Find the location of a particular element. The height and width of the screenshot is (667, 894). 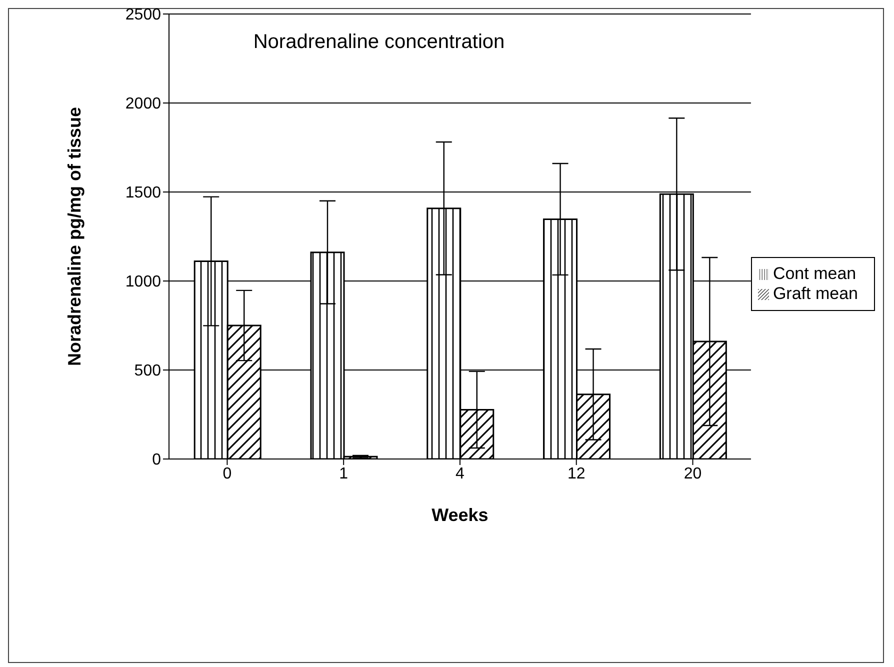

y-tick-label: 2000 is located at coordinates (143, 104).